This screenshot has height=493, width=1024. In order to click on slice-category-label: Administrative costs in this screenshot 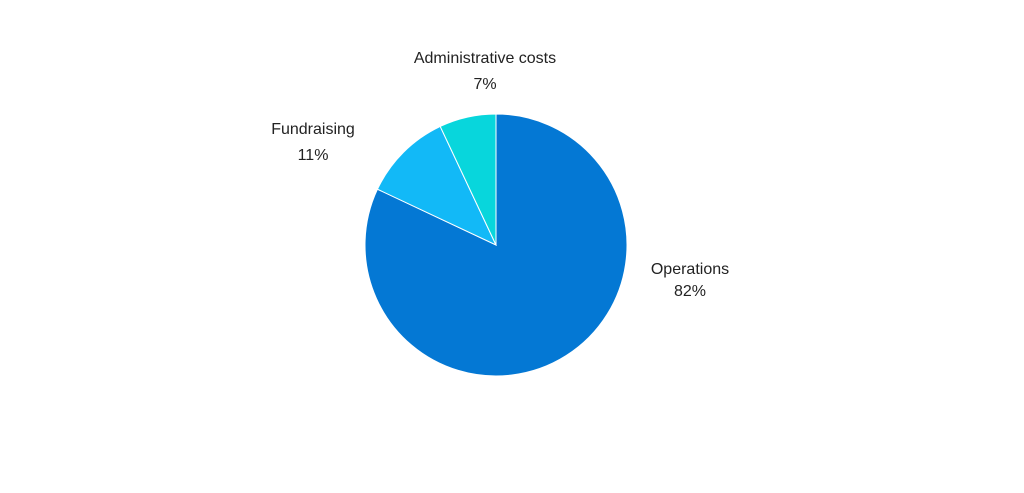, I will do `click(485, 58)`.